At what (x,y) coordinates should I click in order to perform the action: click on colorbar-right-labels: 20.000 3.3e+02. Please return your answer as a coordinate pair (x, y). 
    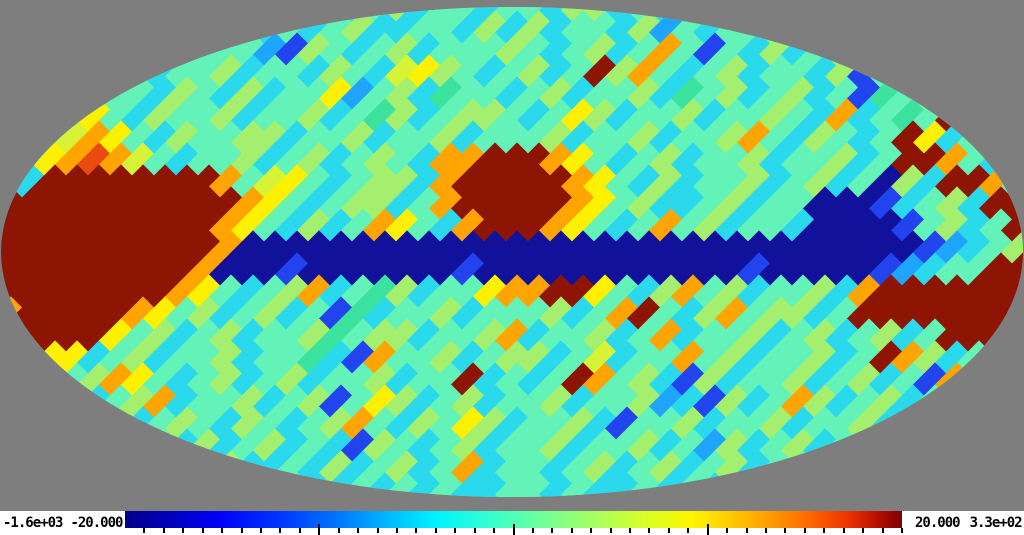
    Looking at the image, I should click on (969, 523).